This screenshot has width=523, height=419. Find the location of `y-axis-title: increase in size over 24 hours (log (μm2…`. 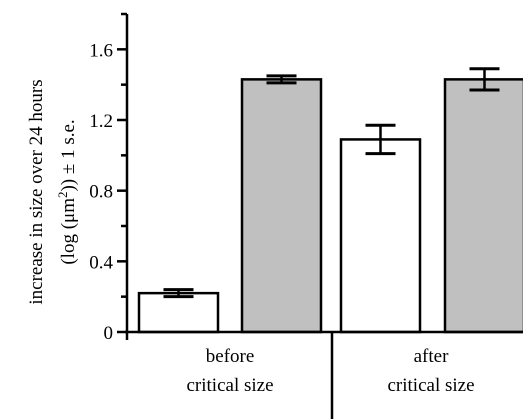

y-axis-title: increase in size over 24 hours (log (μm2… is located at coordinates (52, 191).